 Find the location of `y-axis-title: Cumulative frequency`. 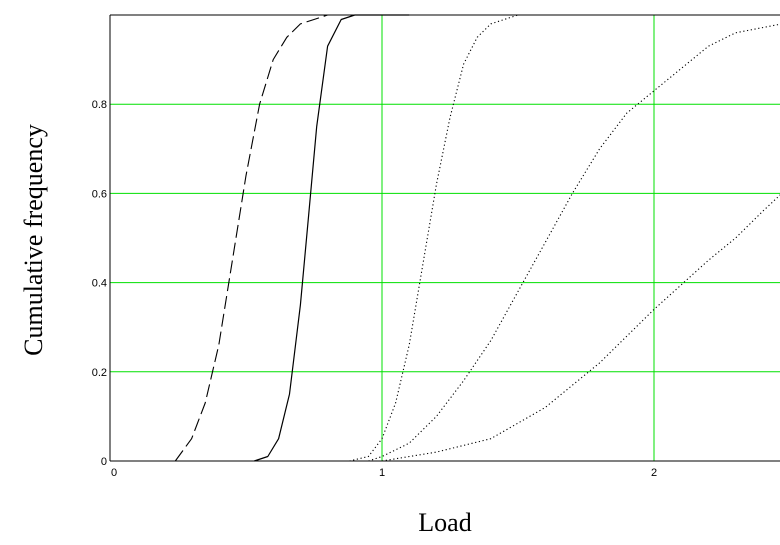

y-axis-title: Cumulative frequency is located at coordinates (33, 240).